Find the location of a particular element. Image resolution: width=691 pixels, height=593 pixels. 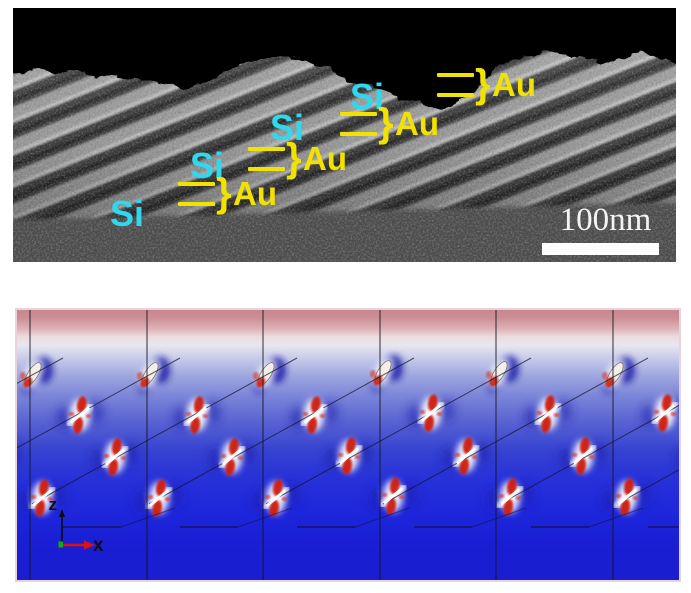

axis-x-label: x is located at coordinates (98, 545).